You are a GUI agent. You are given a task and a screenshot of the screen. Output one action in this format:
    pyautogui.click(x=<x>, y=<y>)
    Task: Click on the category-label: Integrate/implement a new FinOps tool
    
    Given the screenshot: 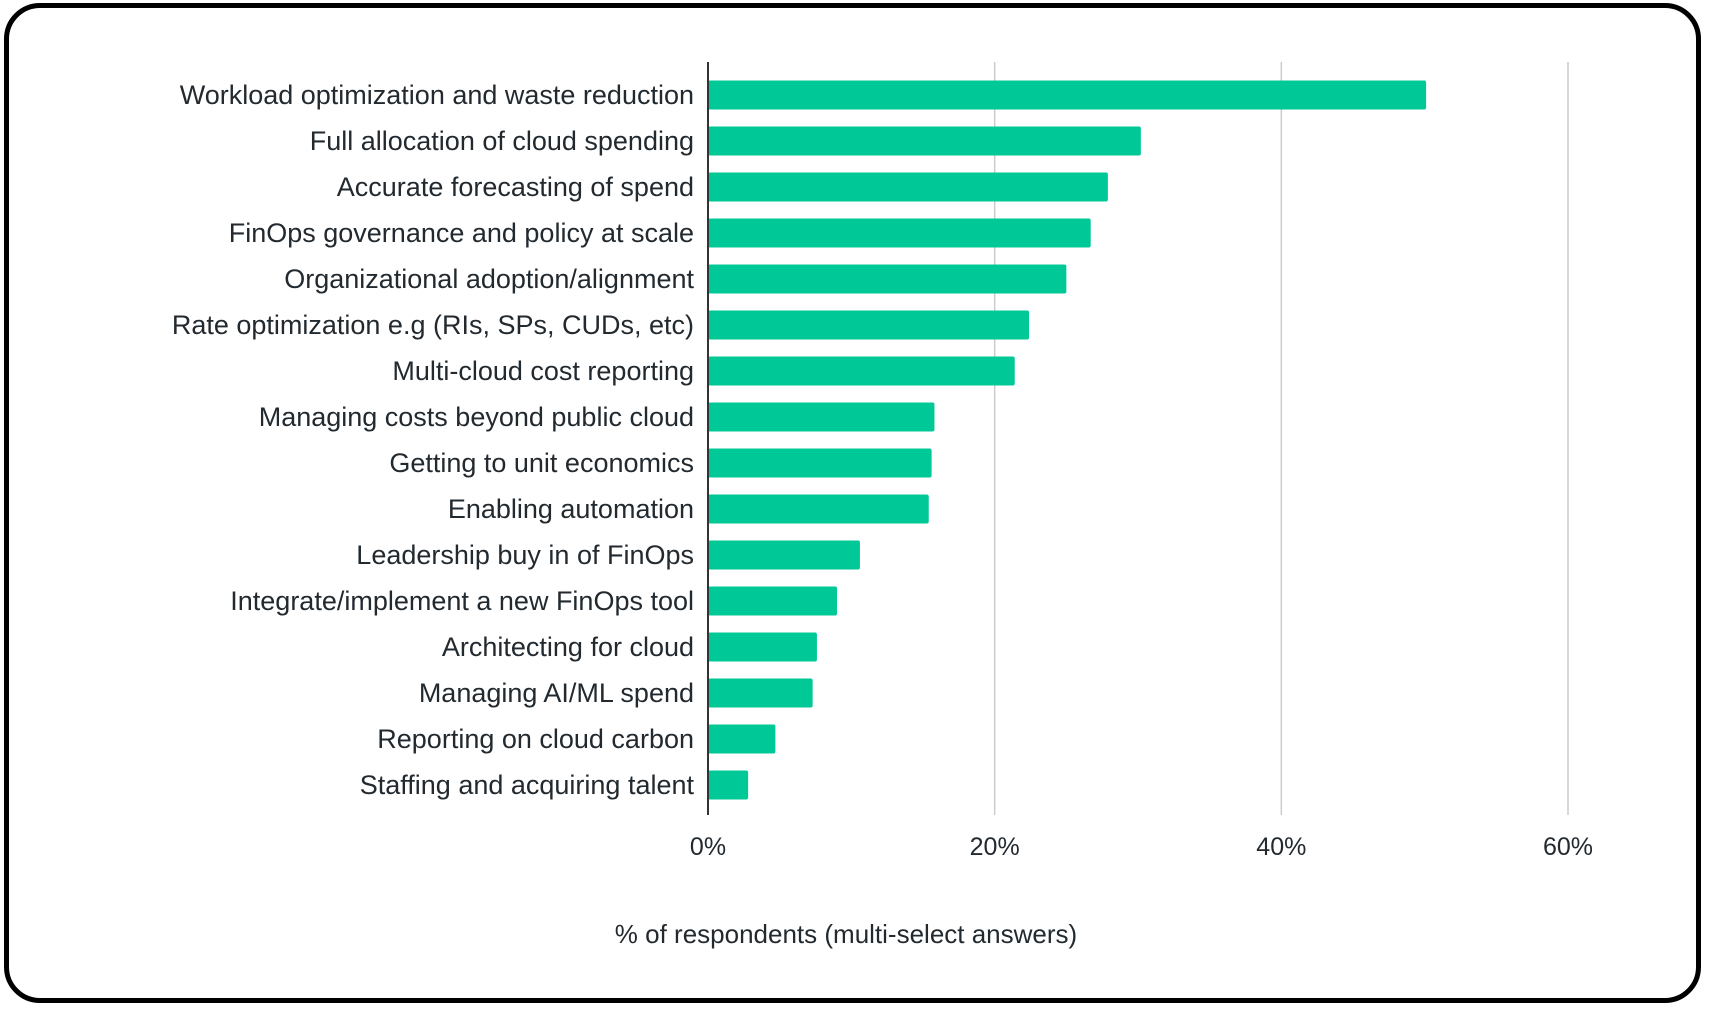 What is the action you would take?
    pyautogui.click(x=462, y=601)
    